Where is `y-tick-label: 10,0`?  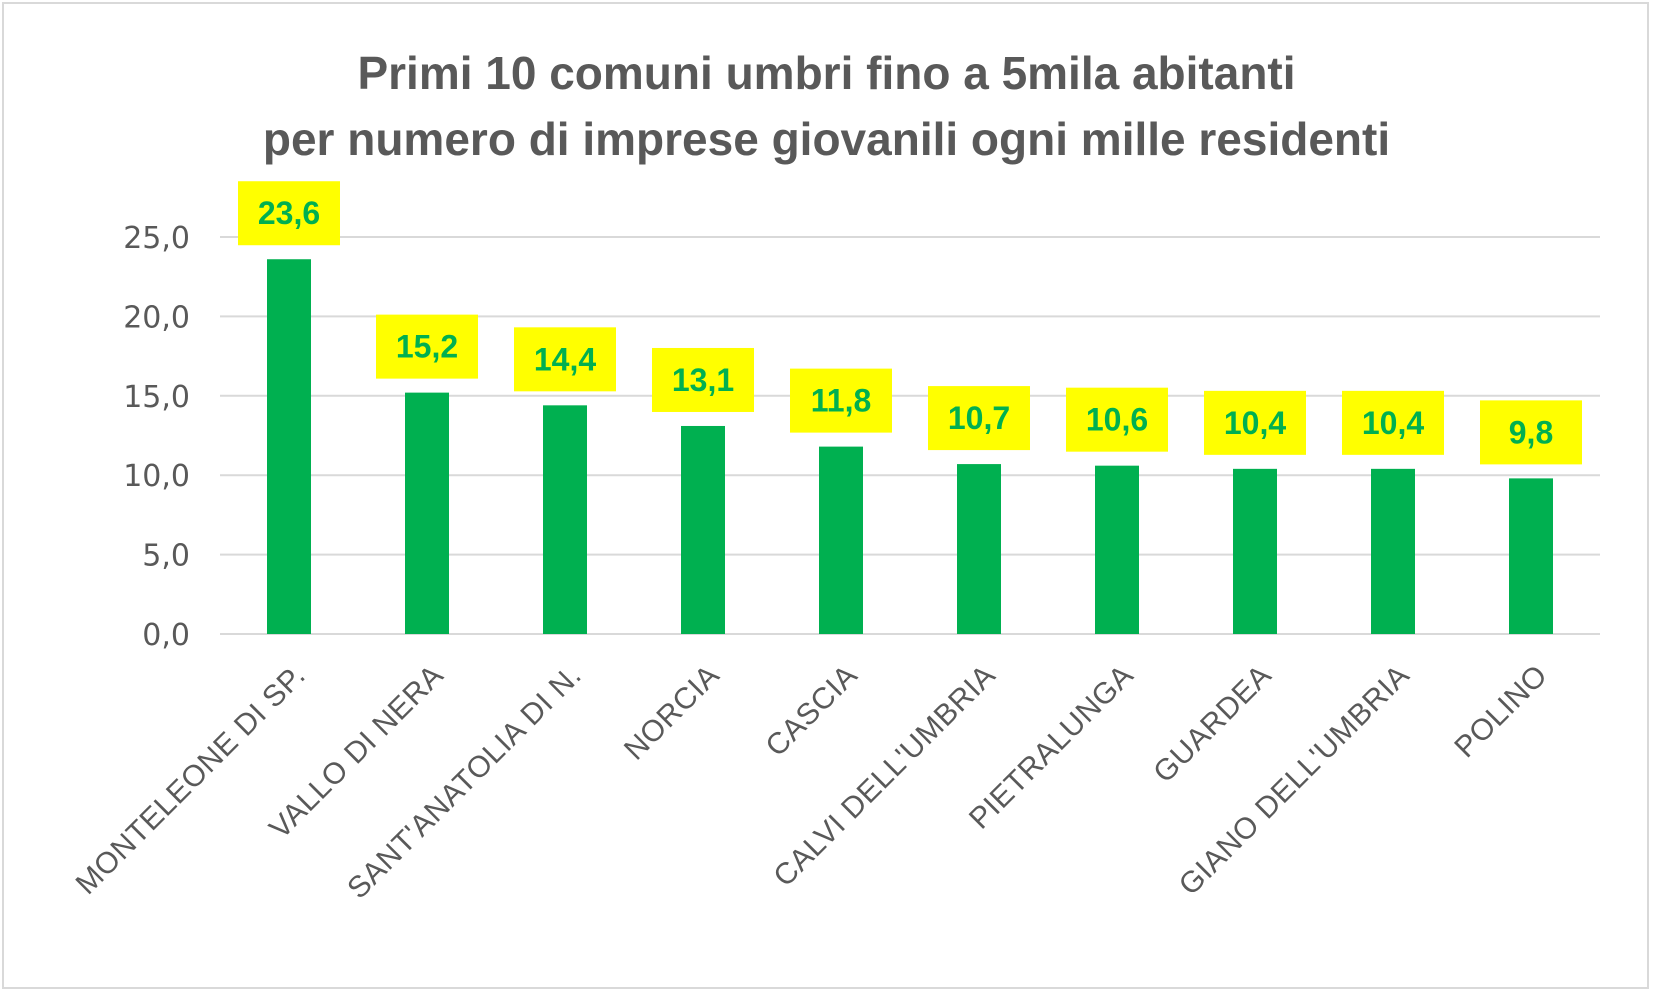
y-tick-label: 10,0 is located at coordinates (156, 476).